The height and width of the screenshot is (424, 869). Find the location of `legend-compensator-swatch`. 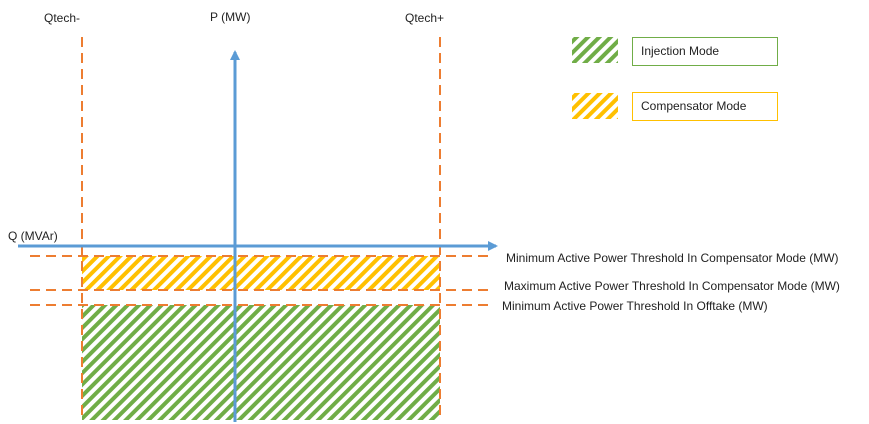

legend-compensator-swatch is located at coordinates (595, 106).